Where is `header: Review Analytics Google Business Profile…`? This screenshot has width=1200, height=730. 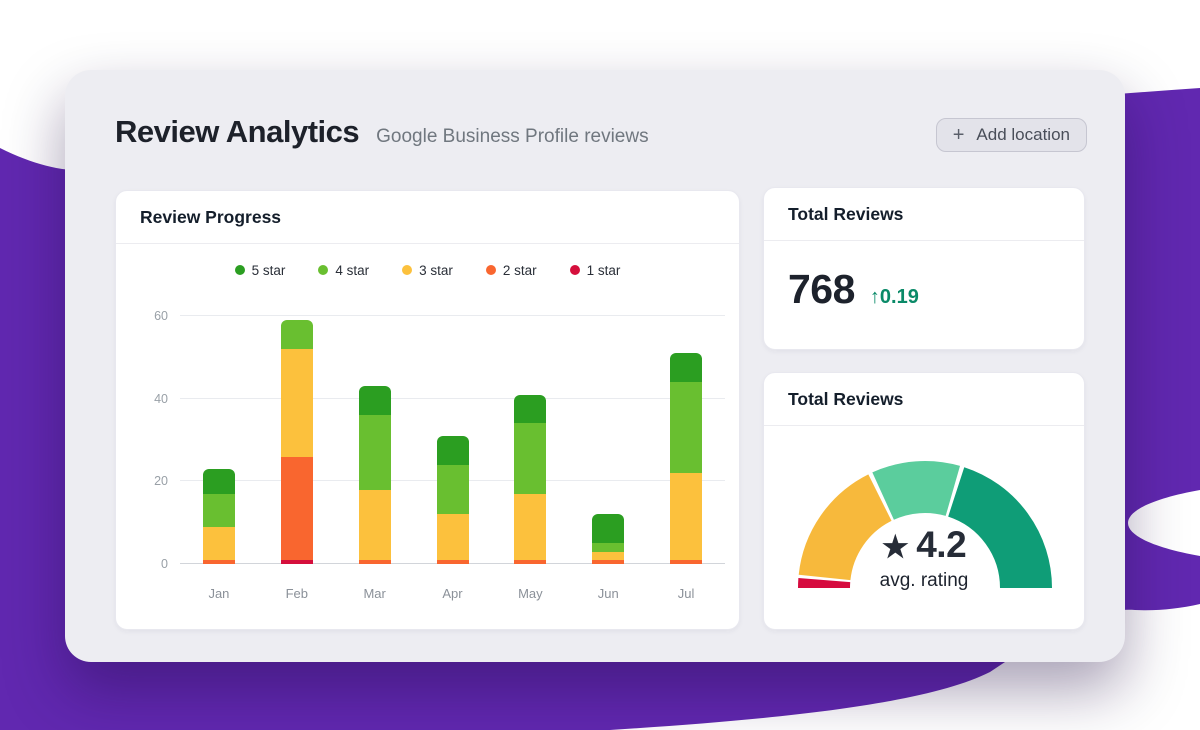 header: Review Analytics Google Business Profile… is located at coordinates (601, 135).